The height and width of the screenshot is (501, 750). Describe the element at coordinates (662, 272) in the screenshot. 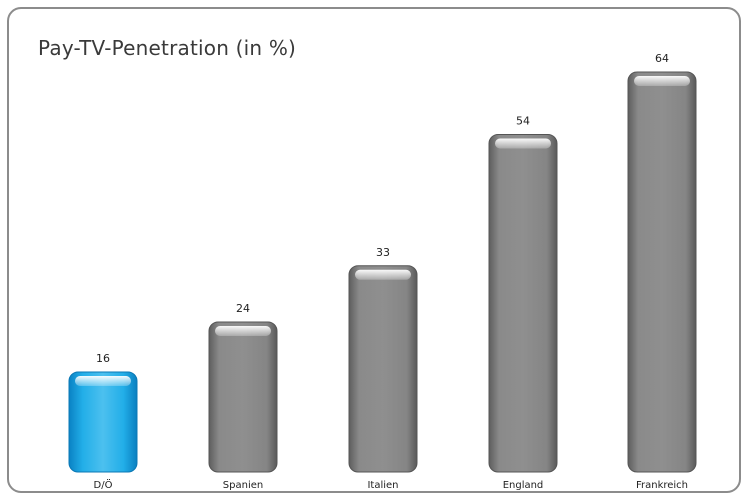

I see `bar-frankreich` at that location.